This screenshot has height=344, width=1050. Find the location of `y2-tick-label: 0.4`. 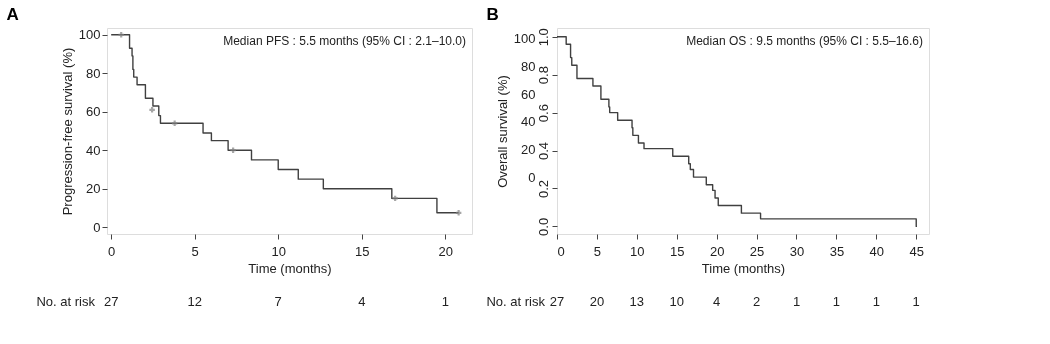

y2-tick-label: 0.4 is located at coordinates (543, 151).